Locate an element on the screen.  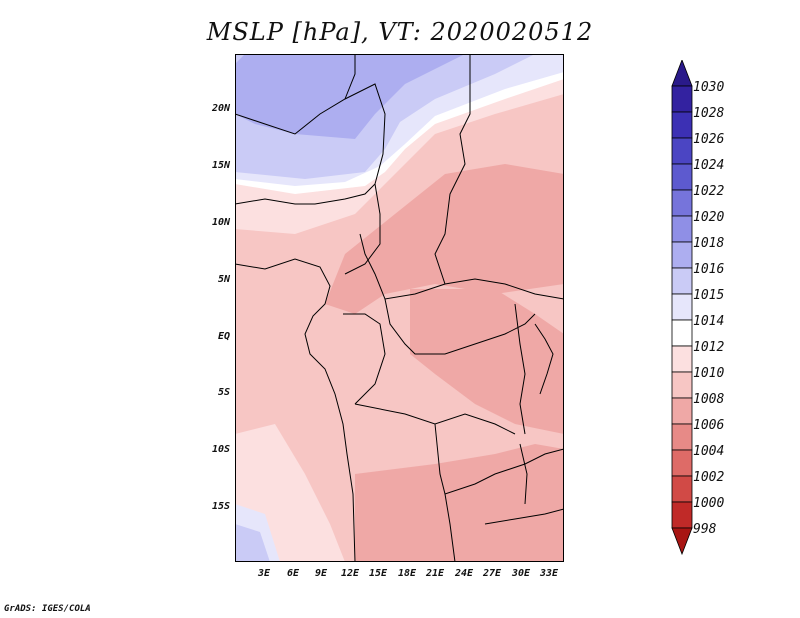
colorbar-bottom-arrow is located at coordinates (682, 541).